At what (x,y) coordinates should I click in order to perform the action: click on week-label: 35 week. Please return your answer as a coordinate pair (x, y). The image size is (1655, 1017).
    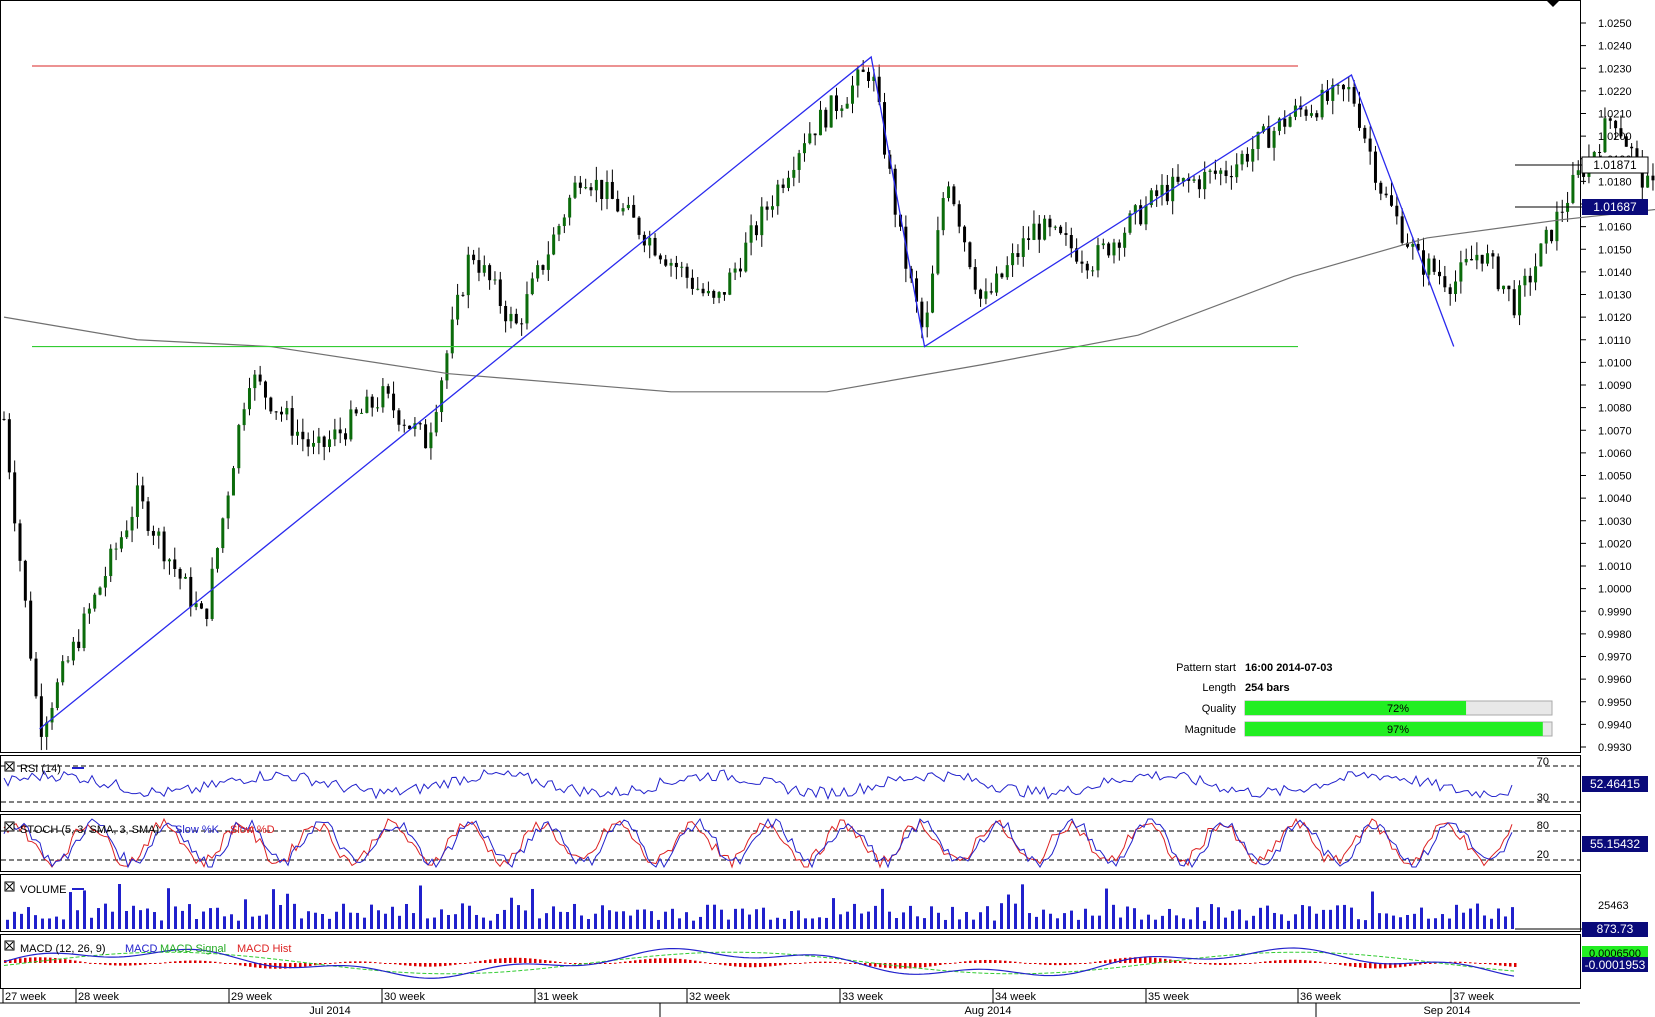
    Looking at the image, I should click on (1168, 997).